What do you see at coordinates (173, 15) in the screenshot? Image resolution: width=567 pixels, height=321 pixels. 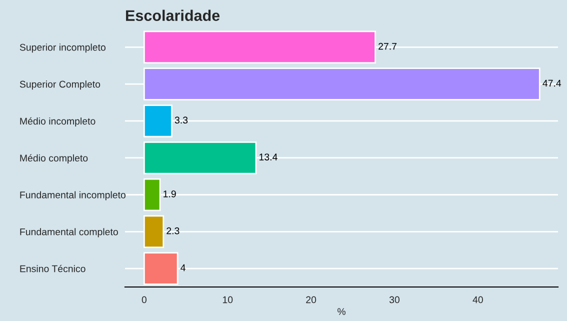 I see `chart-title: Escolaridade` at bounding box center [173, 15].